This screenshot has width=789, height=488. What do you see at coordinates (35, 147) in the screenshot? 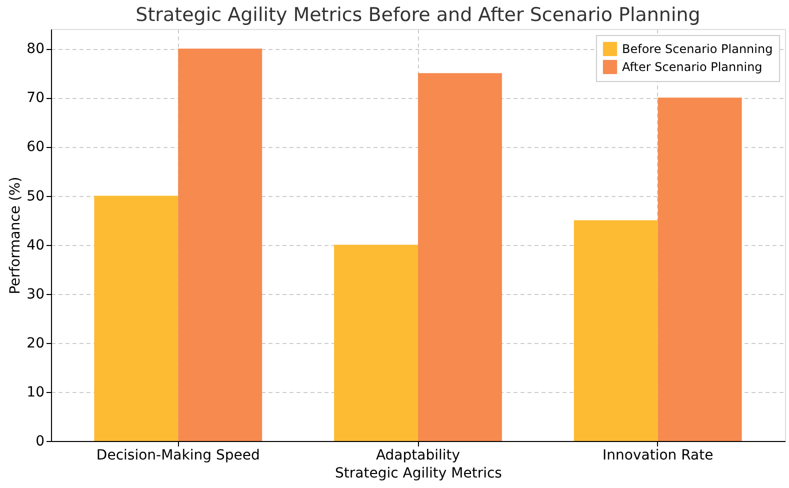
I see `y-tick-label: 60` at bounding box center [35, 147].